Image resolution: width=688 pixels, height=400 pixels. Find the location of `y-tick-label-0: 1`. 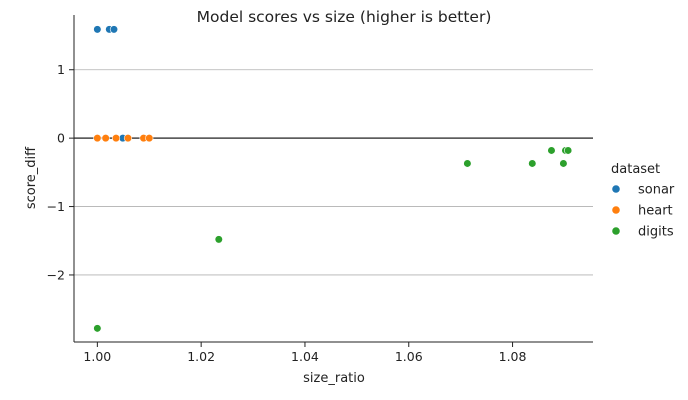

y-tick-label-0: 1 is located at coordinates (61, 69).